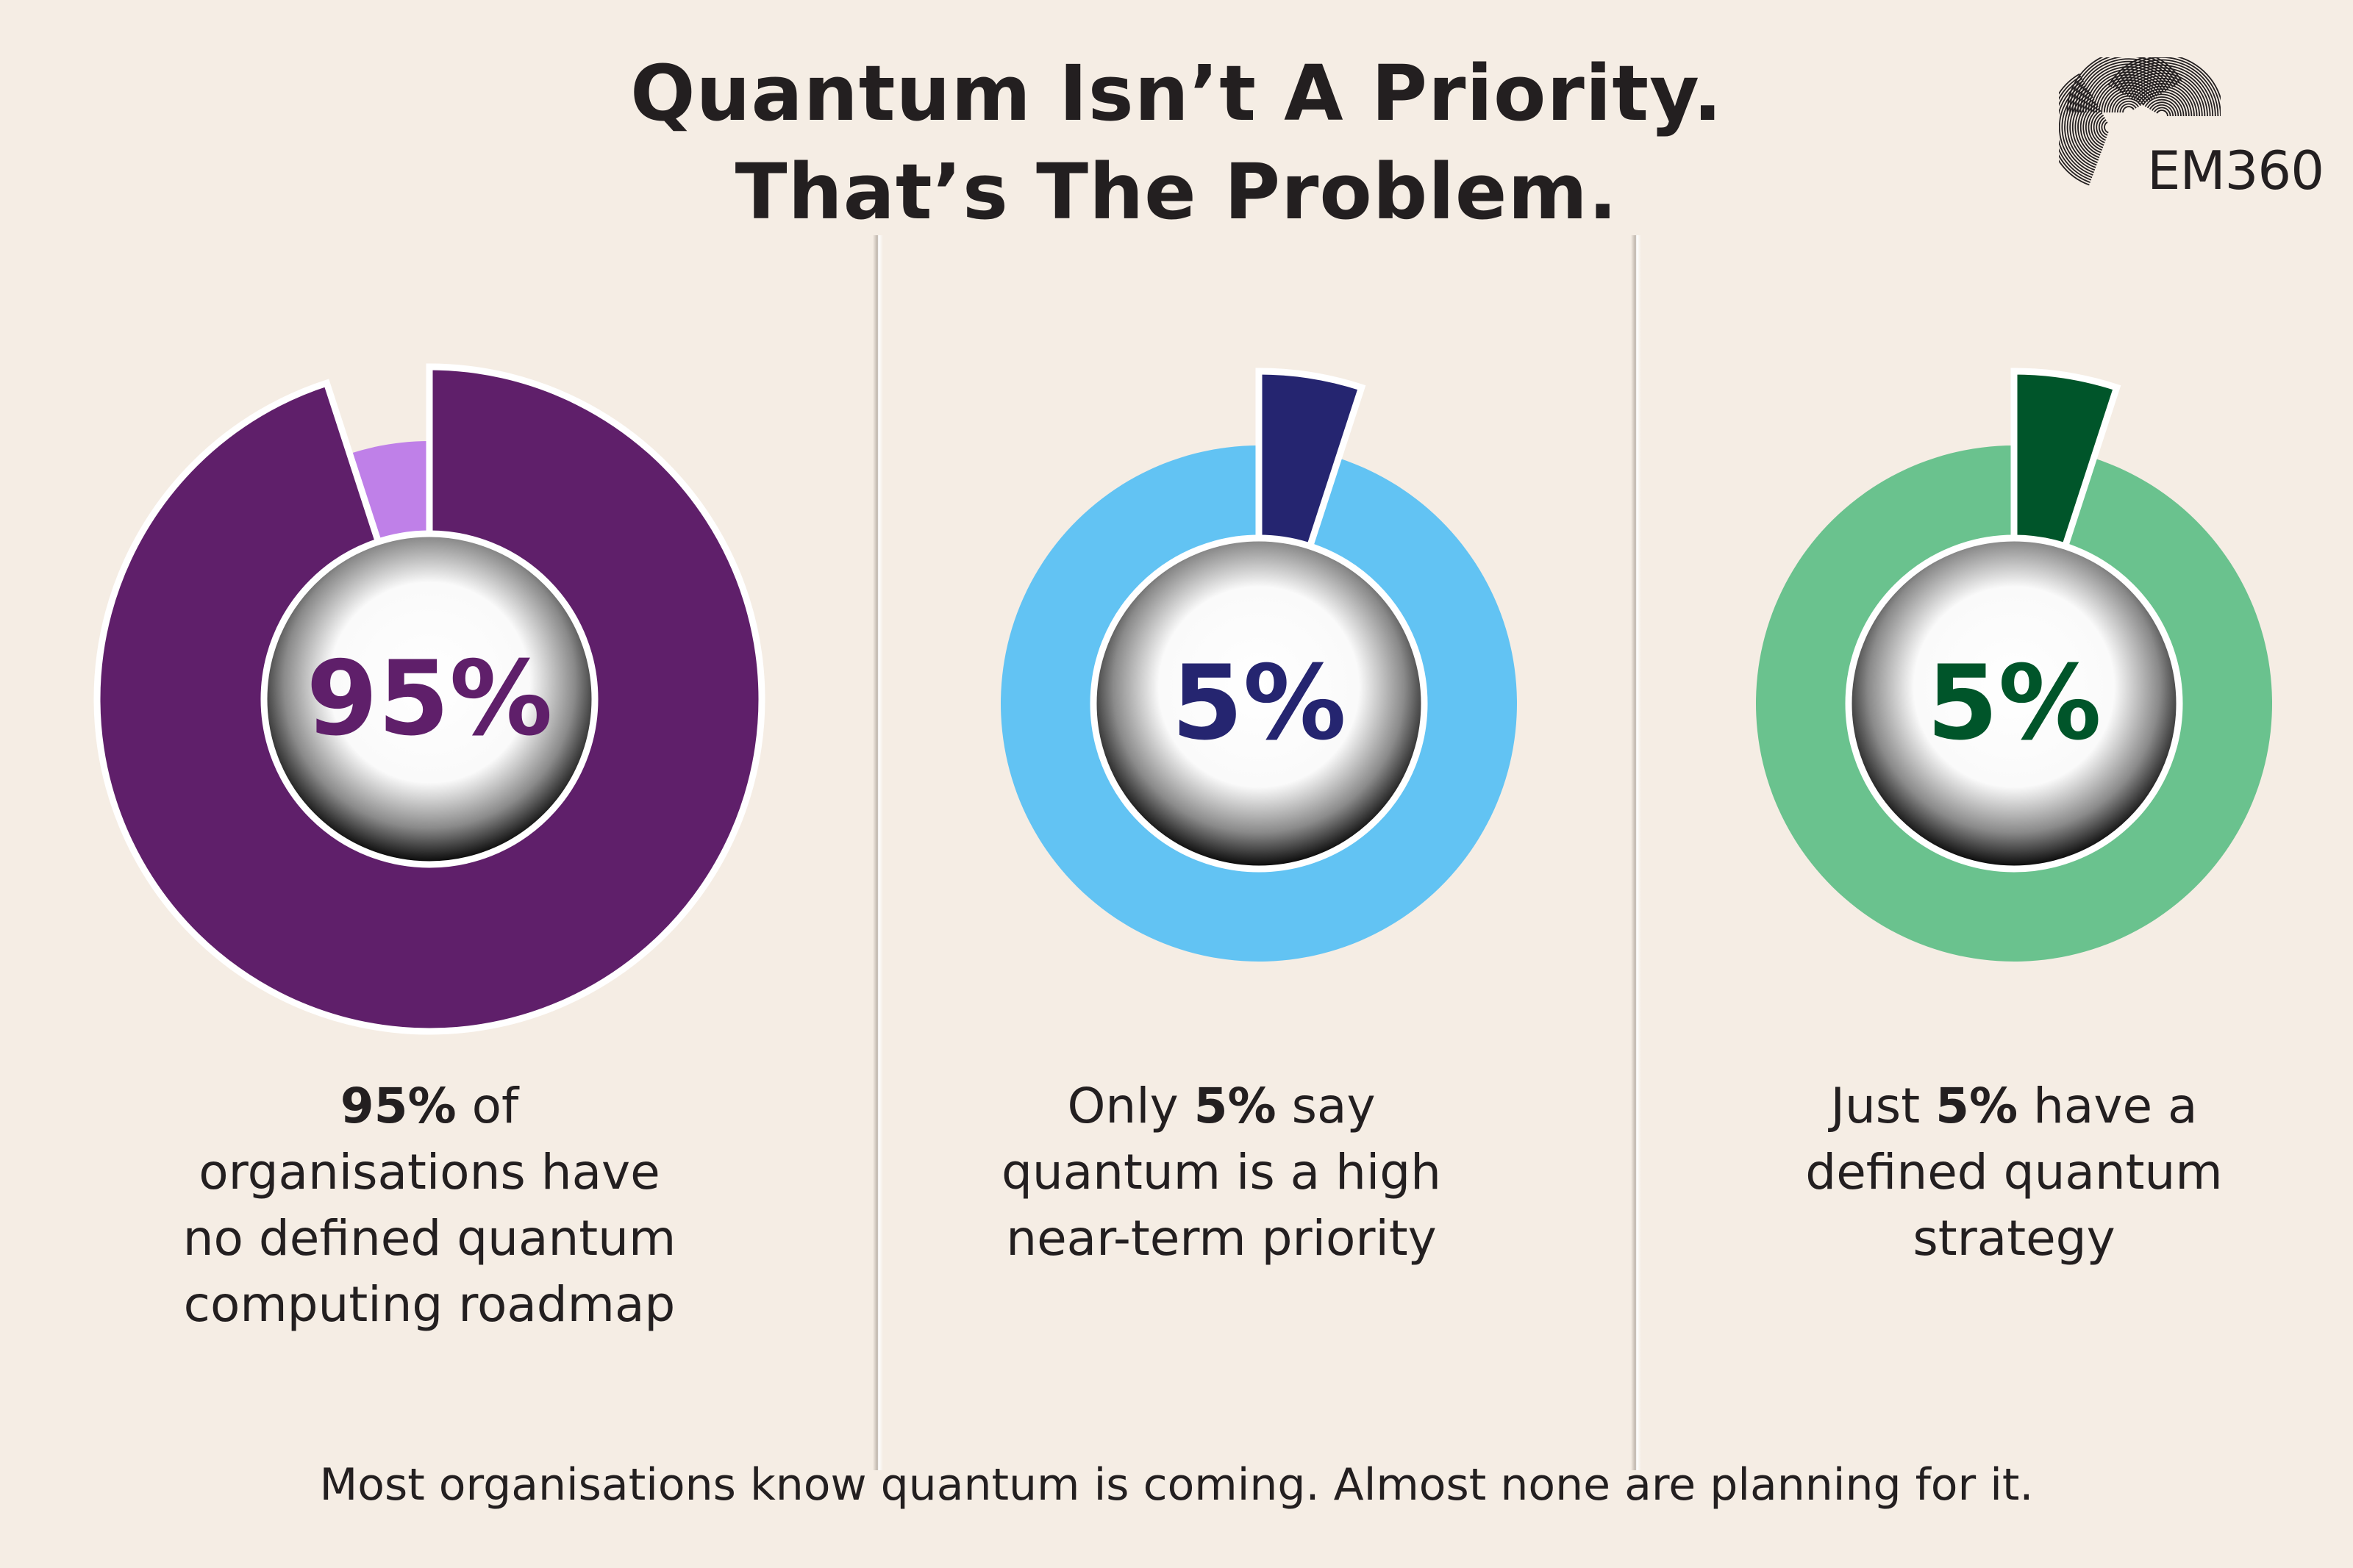  I want to click on caption-text: of, so click(488, 1106).